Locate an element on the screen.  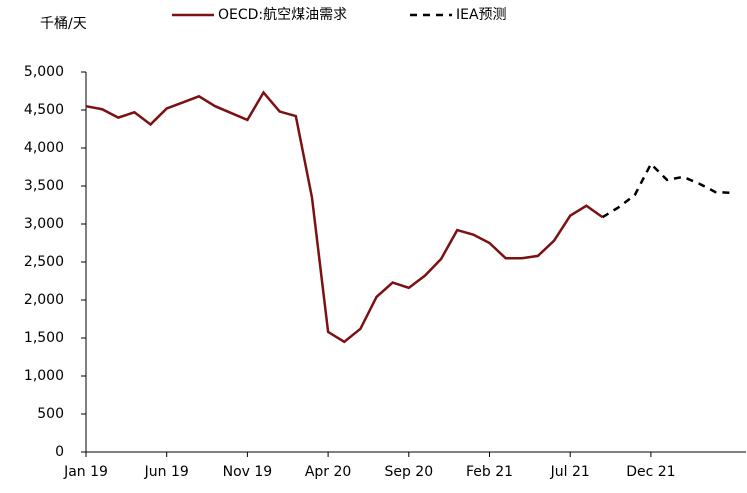
x-tick-label: Jul 21 is located at coordinates (570, 472).